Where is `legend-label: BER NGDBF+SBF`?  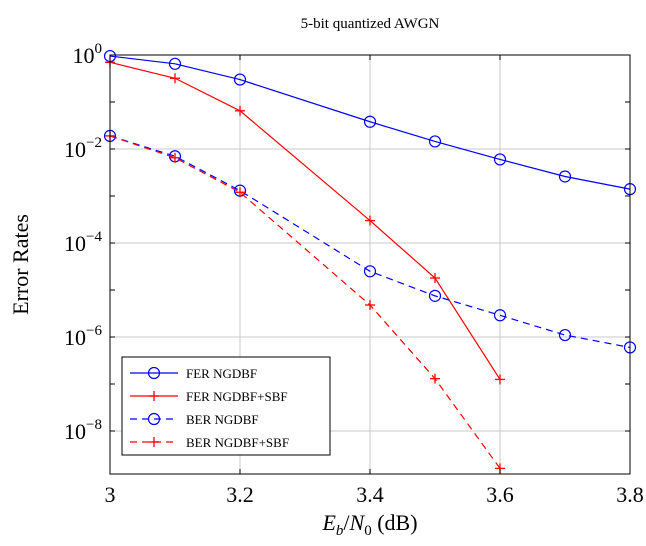 legend-label: BER NGDBF+SBF is located at coordinates (237, 442).